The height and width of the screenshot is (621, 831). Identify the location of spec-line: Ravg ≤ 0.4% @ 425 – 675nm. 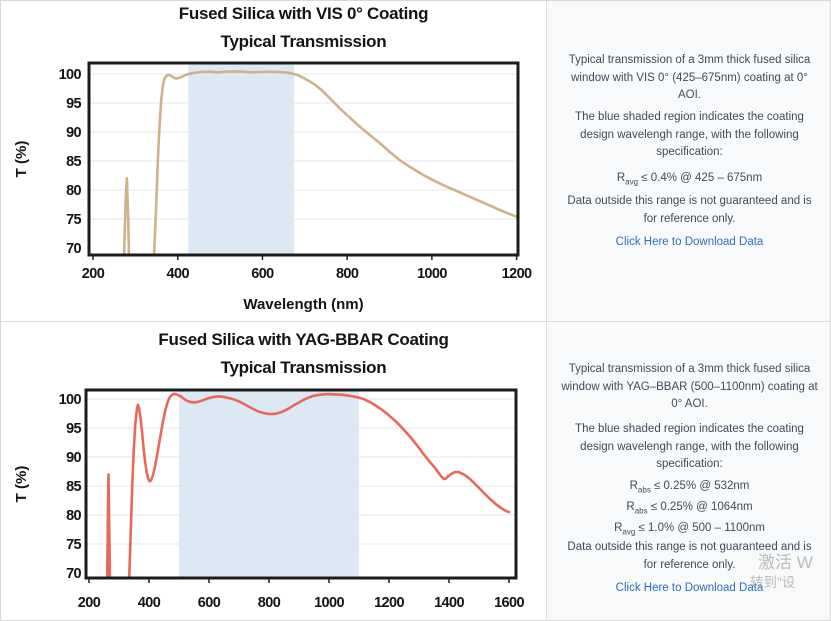
(689, 180).